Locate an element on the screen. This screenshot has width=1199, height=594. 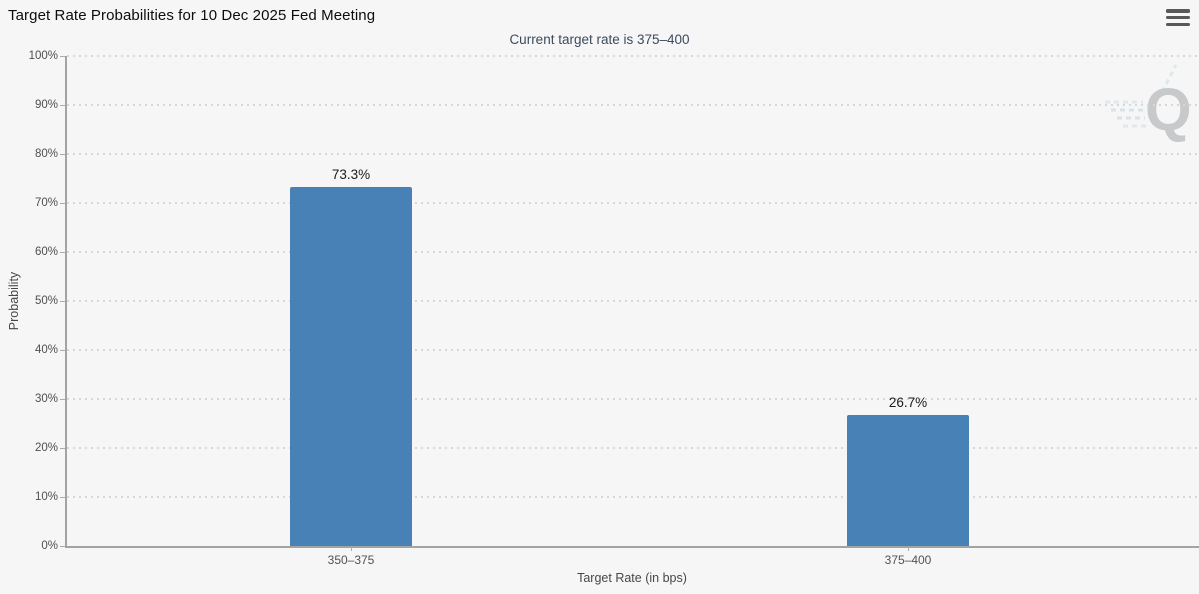
chart-subtitle: Current target rate is 375–400 is located at coordinates (599, 39).